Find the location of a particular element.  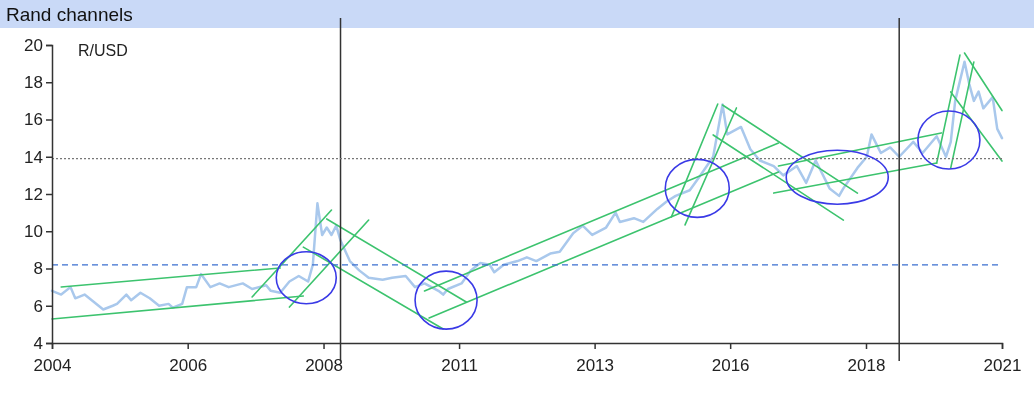

y-tick-label: 10 is located at coordinates (33, 232).